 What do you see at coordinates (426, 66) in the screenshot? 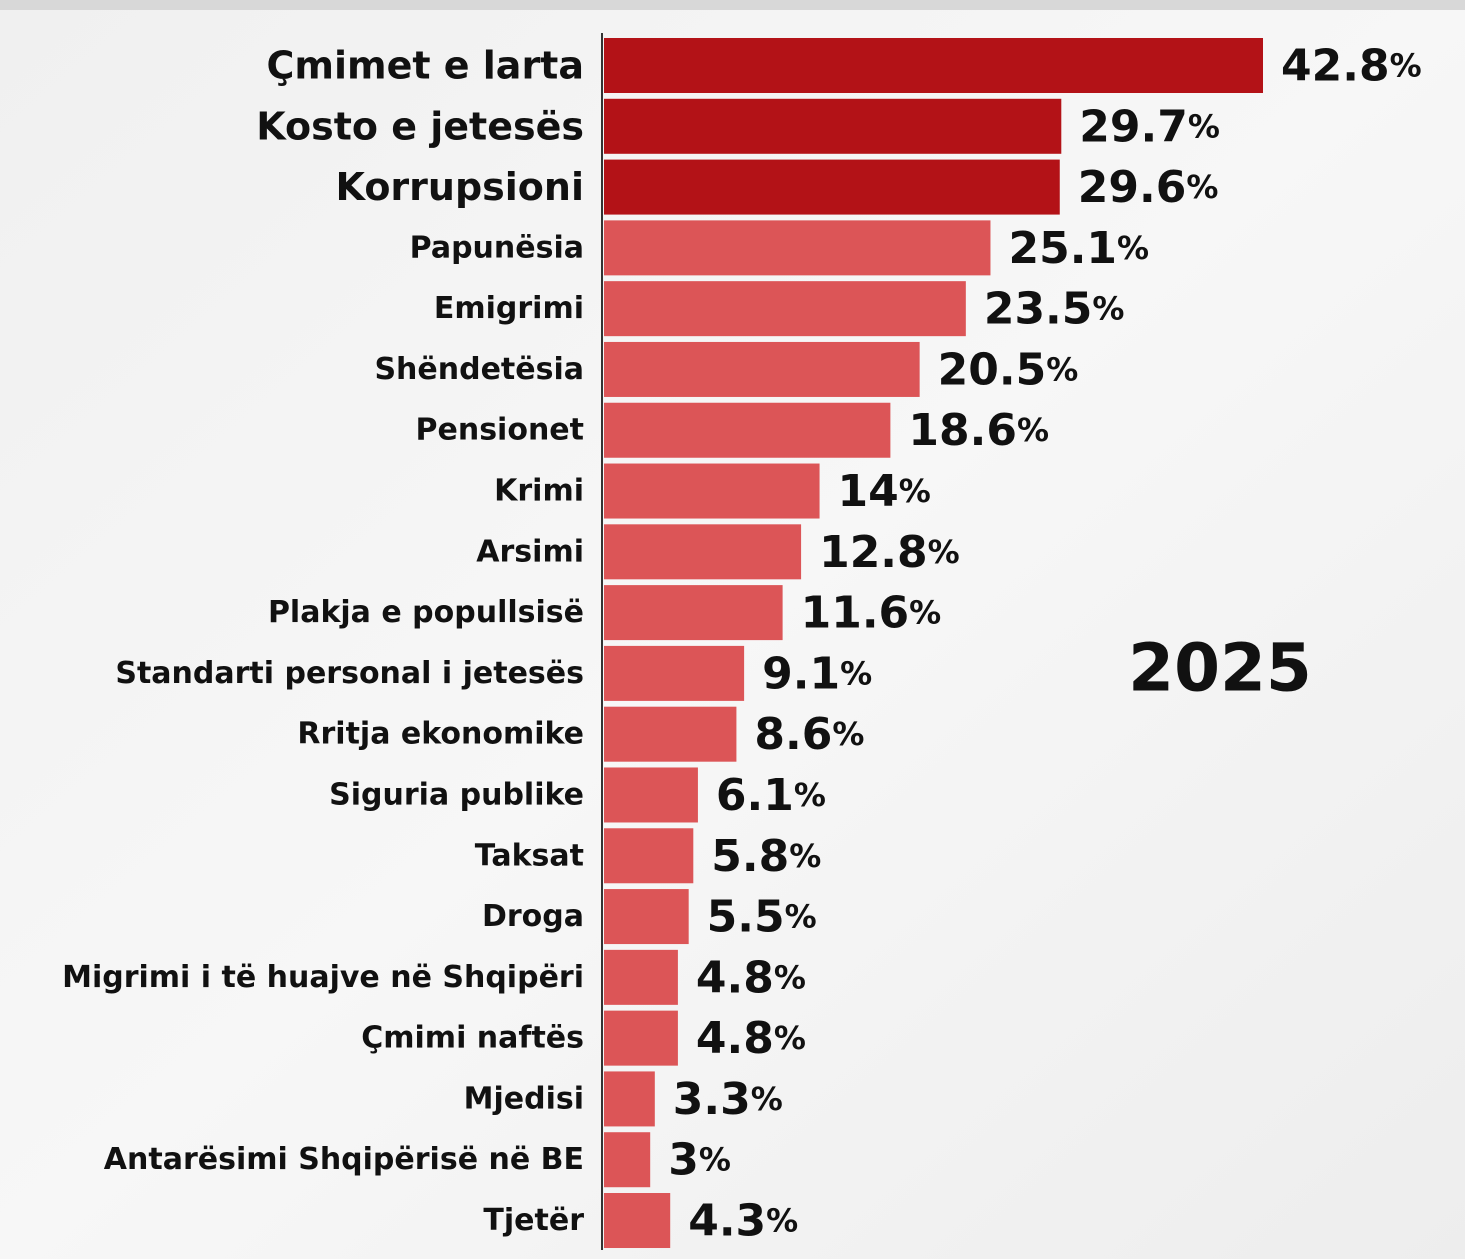
I see `category-label: Çmimet e larta` at bounding box center [426, 66].